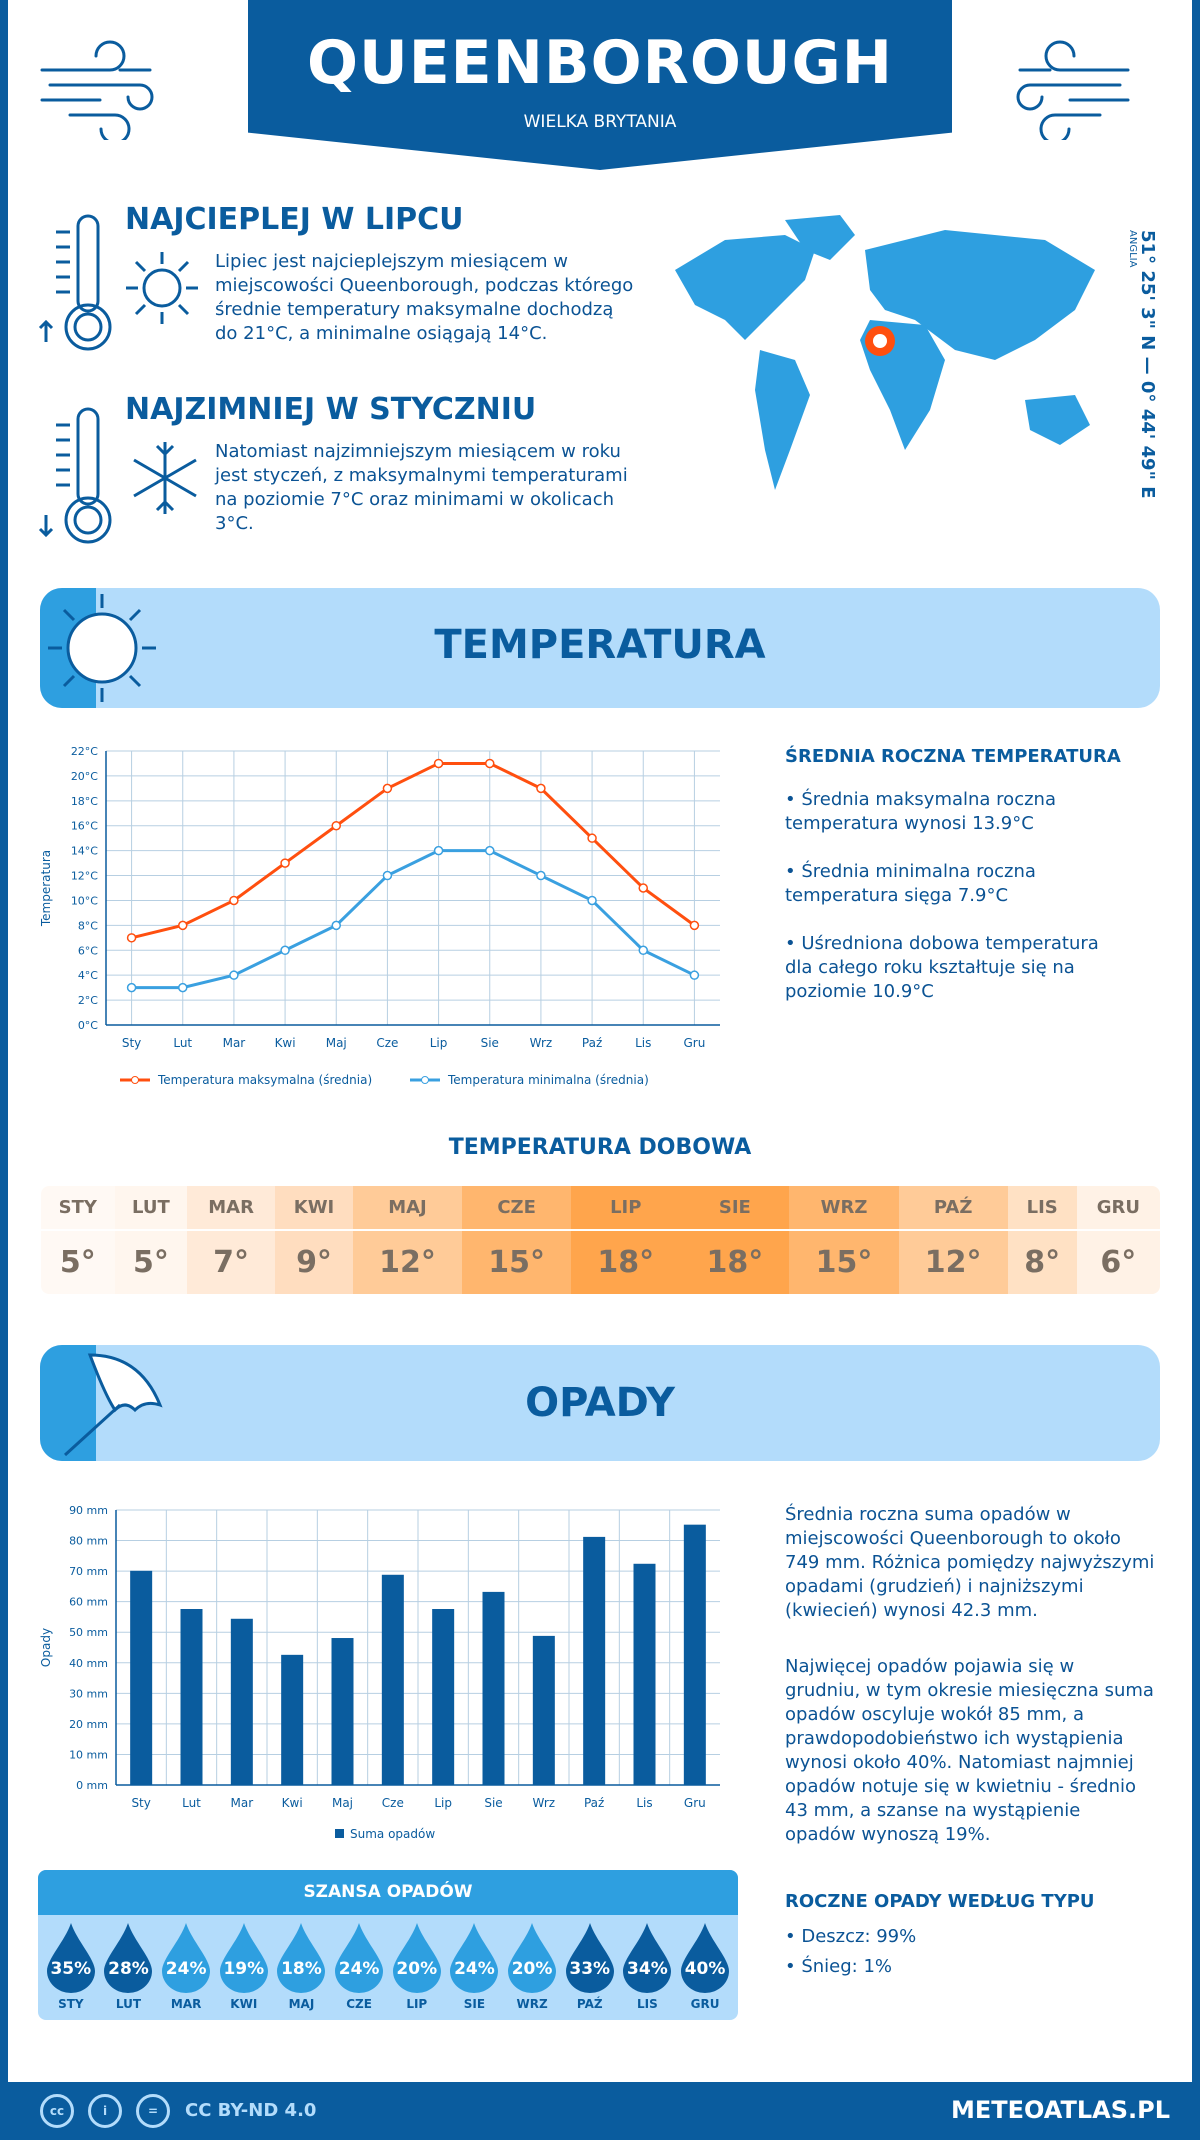  Describe the element at coordinates (71, 2004) in the screenshot. I see `precip-chance-month: STY` at that location.